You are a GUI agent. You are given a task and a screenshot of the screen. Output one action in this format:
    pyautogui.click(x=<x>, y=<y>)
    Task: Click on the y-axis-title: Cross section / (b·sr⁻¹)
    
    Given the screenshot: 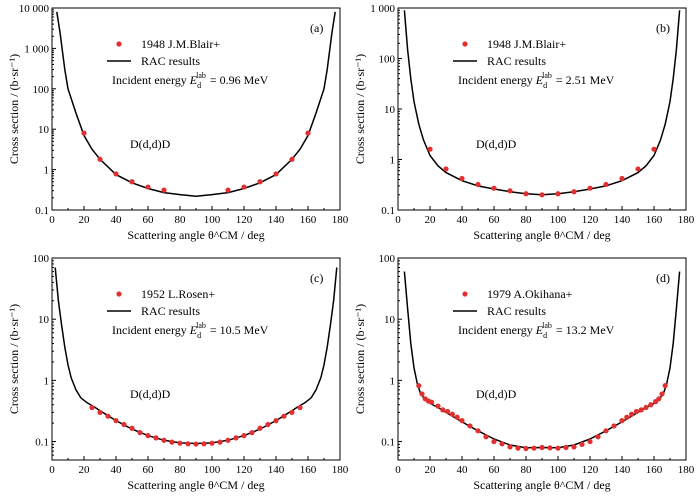 What is the action you would take?
    pyautogui.click(x=14, y=109)
    